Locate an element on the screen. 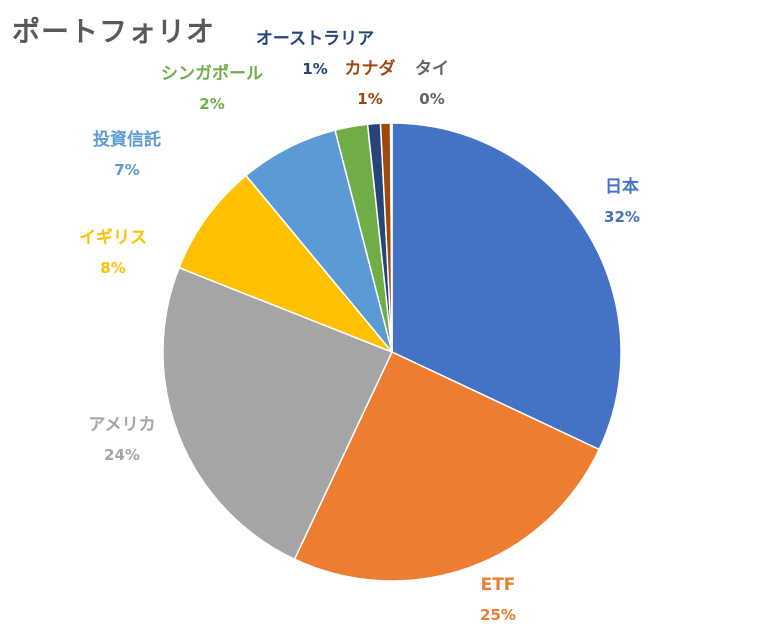  chart-title: ポートフォリオ is located at coordinates (114, 31).